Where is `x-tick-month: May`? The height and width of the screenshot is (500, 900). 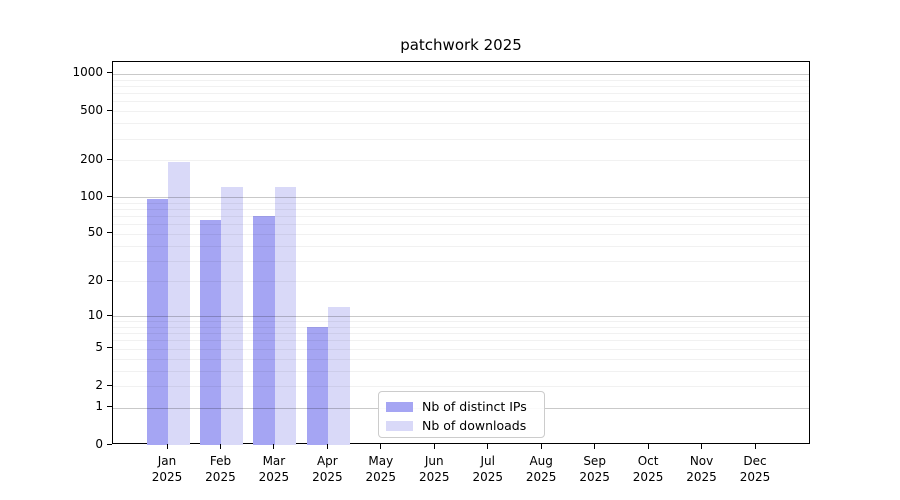 x-tick-month: May is located at coordinates (381, 461).